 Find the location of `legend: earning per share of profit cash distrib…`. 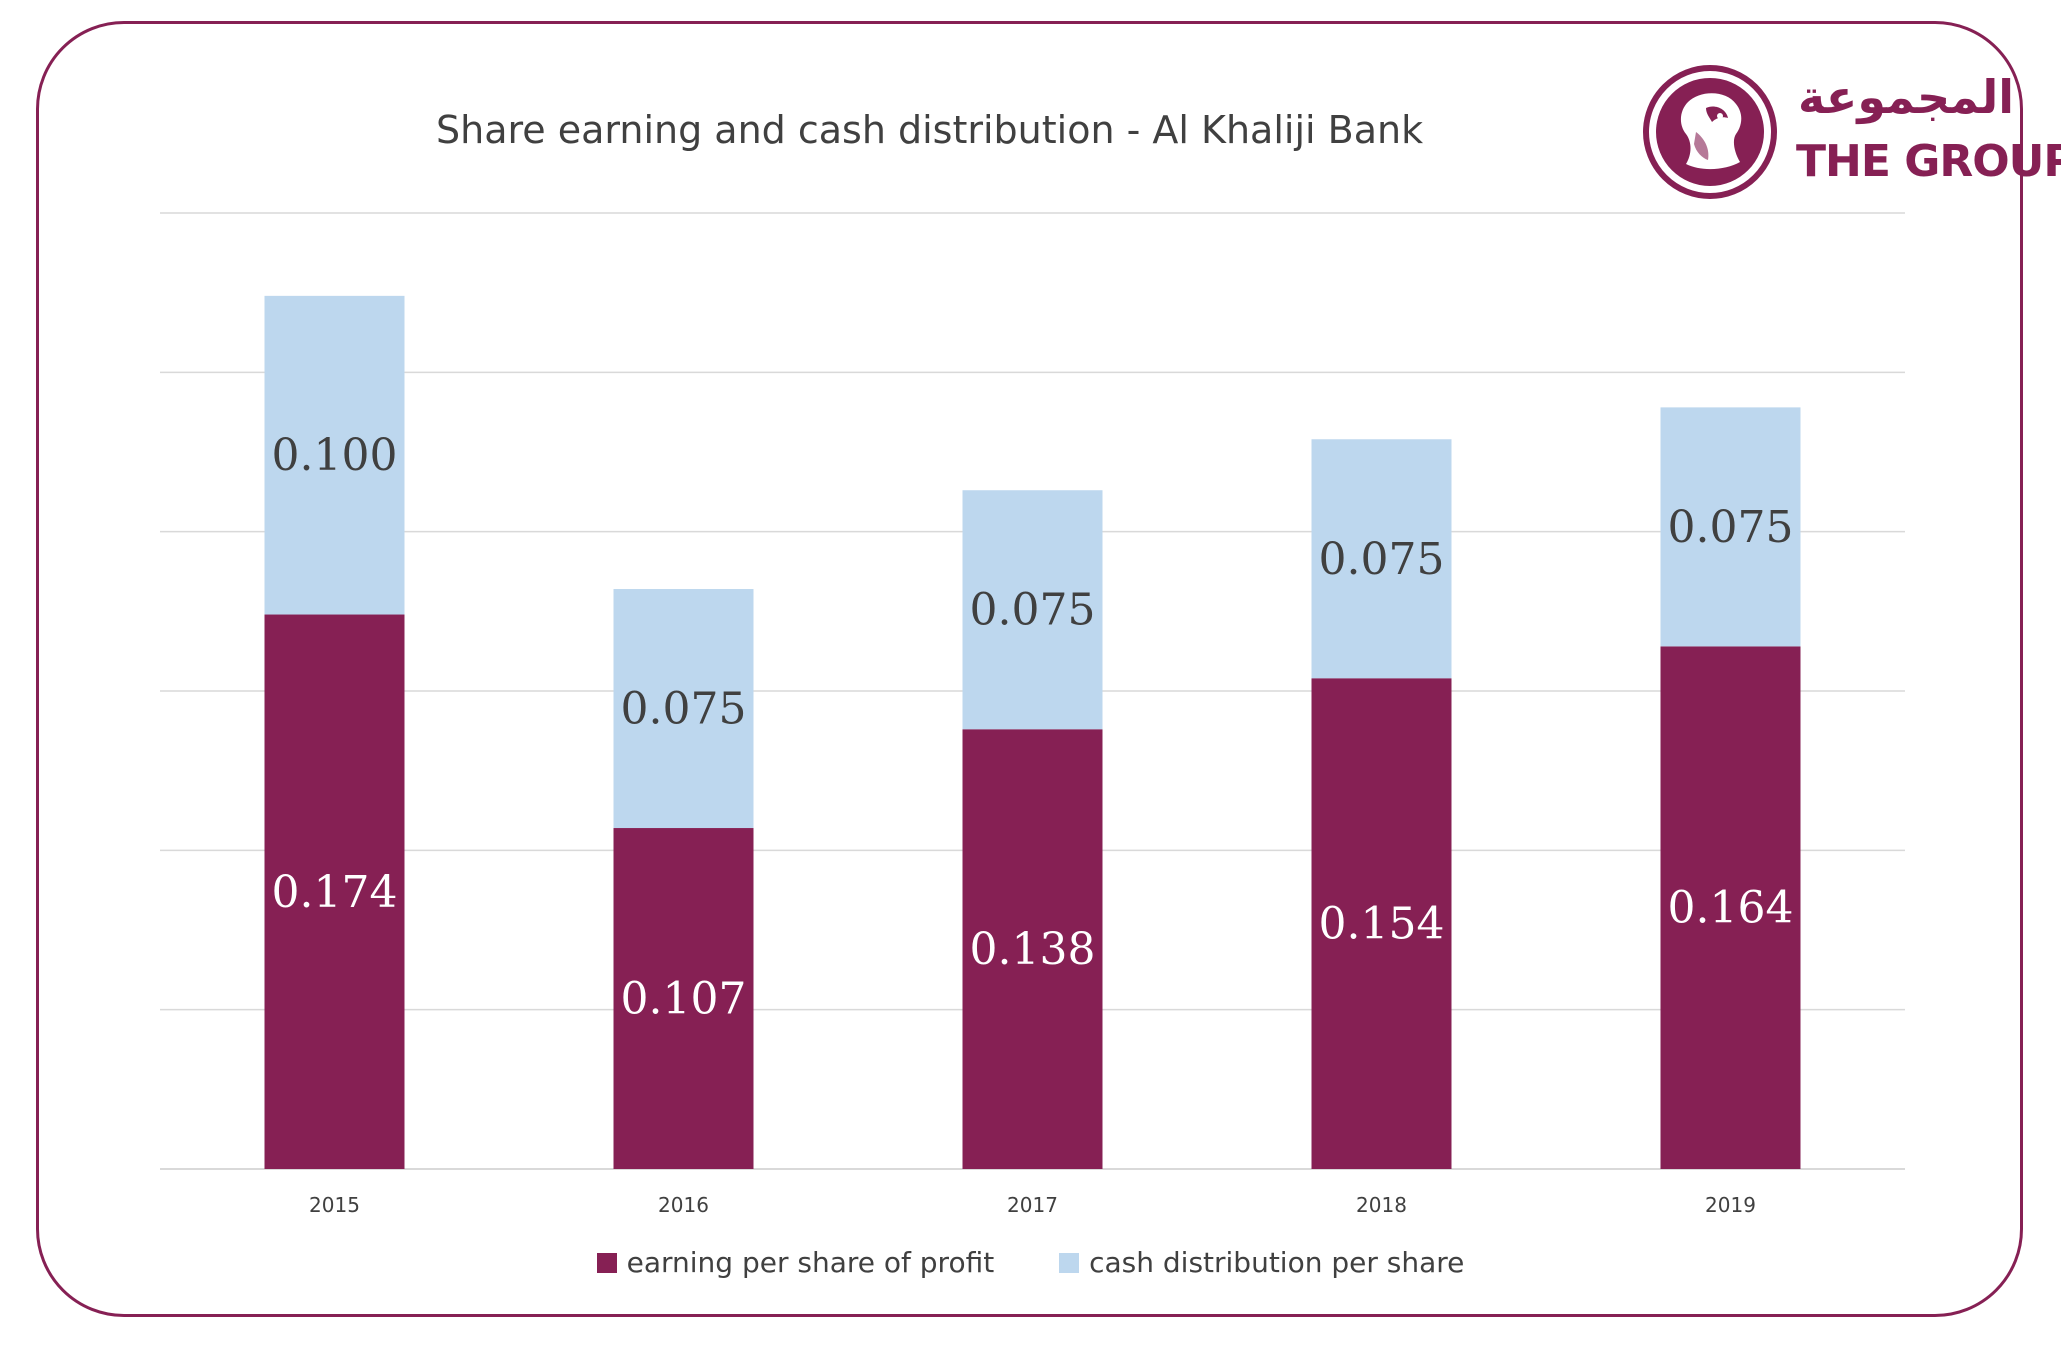

legend: earning per share of profit cash distrib… is located at coordinates (1030, 1263).